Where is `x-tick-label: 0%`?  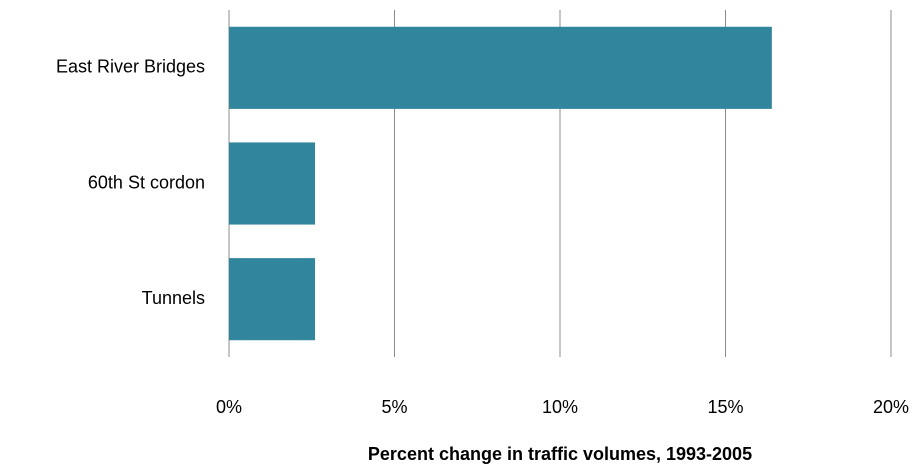 x-tick-label: 0% is located at coordinates (229, 407).